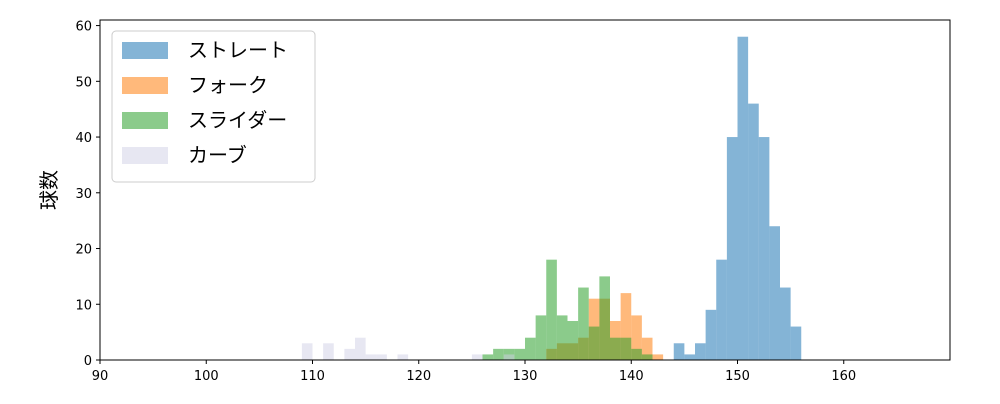  Describe the element at coordinates (206, 376) in the screenshot. I see `x-tick-label: 100` at that location.